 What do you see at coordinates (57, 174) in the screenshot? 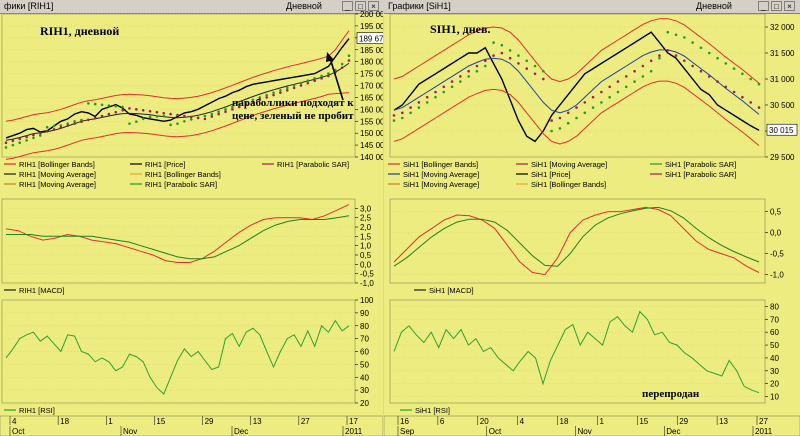
I see `legend-label: RIH1 [Moving Average]` at bounding box center [57, 174].